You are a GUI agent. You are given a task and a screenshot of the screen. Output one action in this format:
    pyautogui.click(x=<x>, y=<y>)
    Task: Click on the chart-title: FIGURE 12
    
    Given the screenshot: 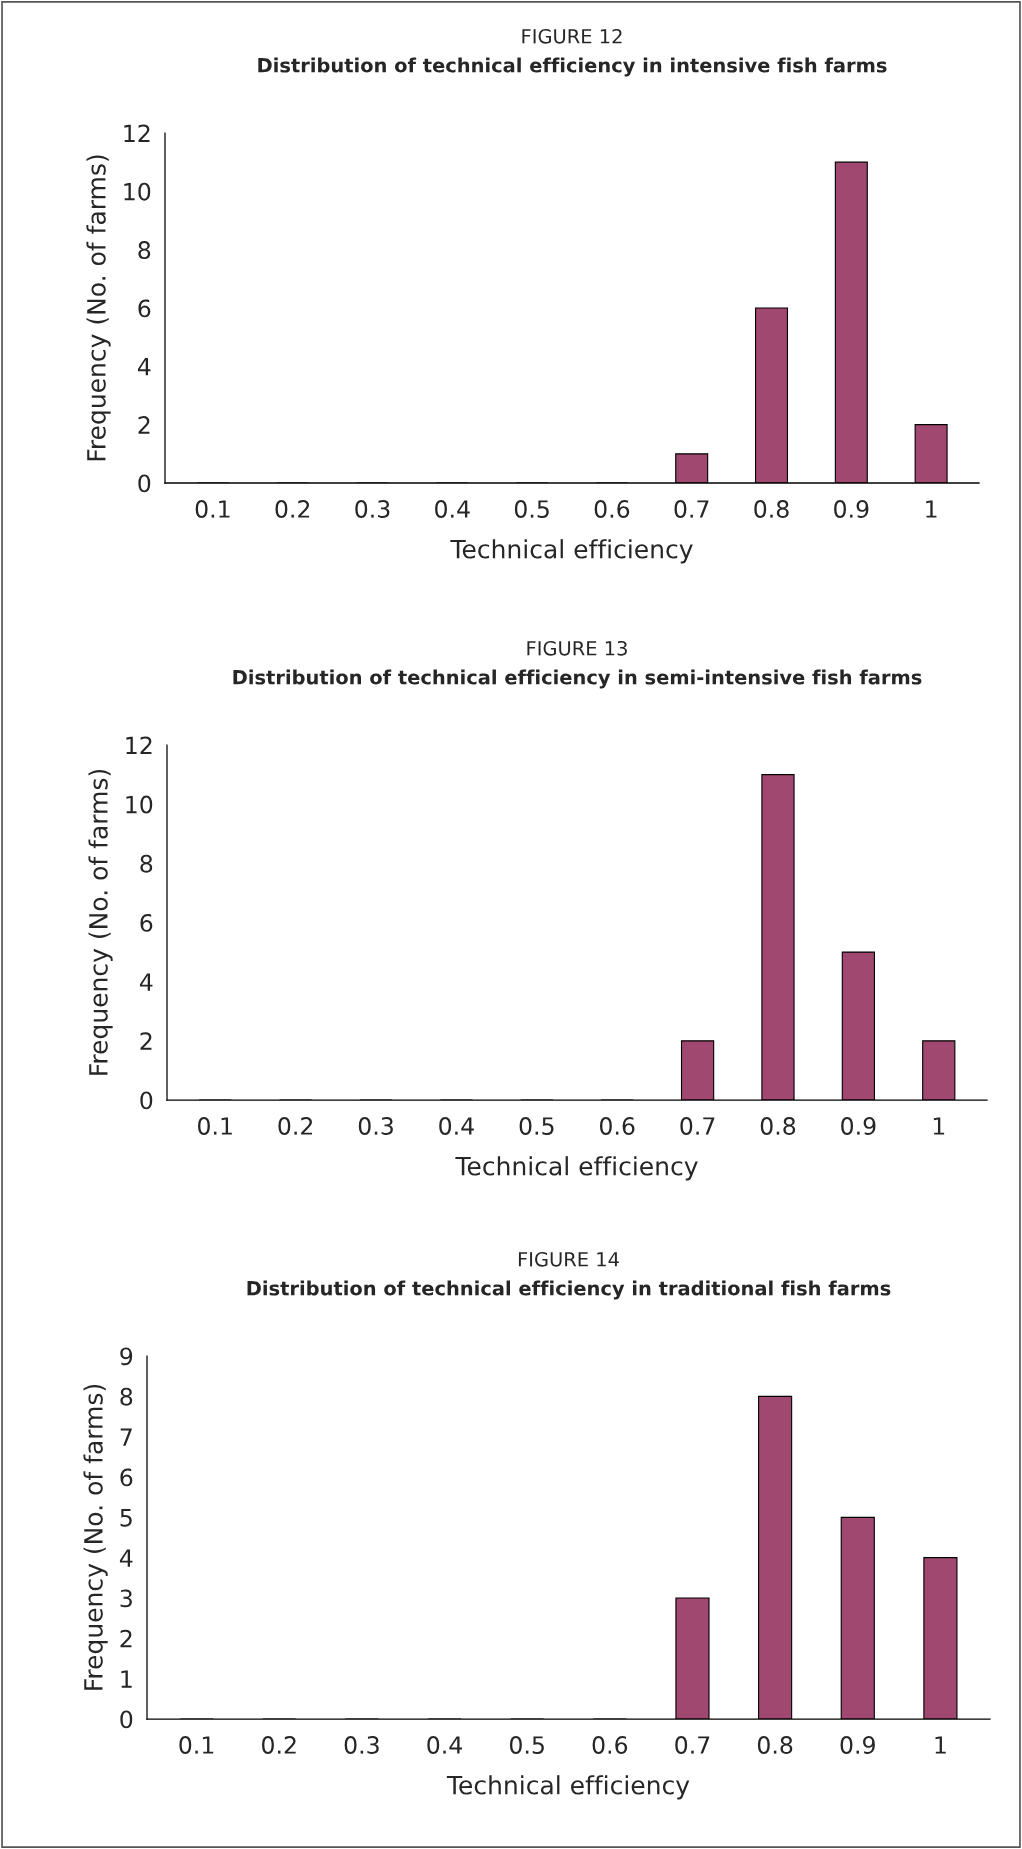 What is the action you would take?
    pyautogui.click(x=572, y=36)
    